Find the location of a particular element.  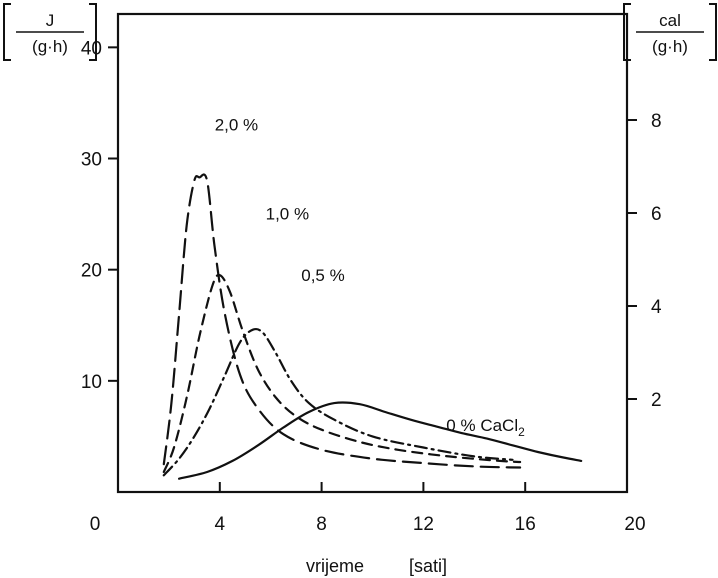

y-left-unit-bracket-left is located at coordinates (7, 32).